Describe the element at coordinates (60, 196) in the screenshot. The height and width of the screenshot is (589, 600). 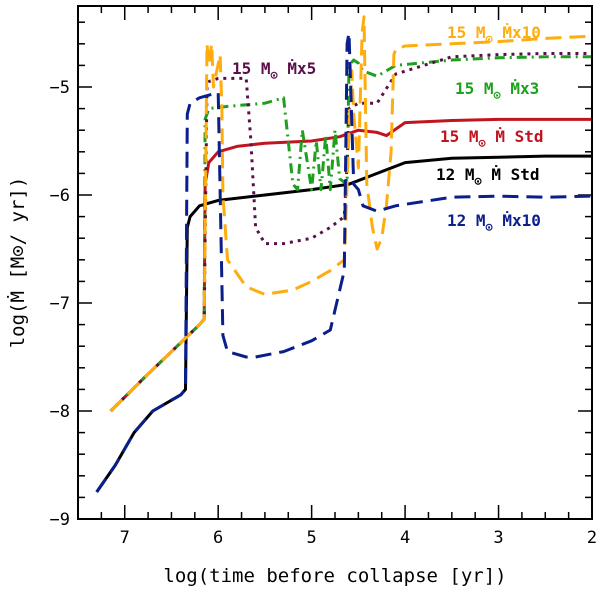
I see `y-tick-label: −6` at that location.